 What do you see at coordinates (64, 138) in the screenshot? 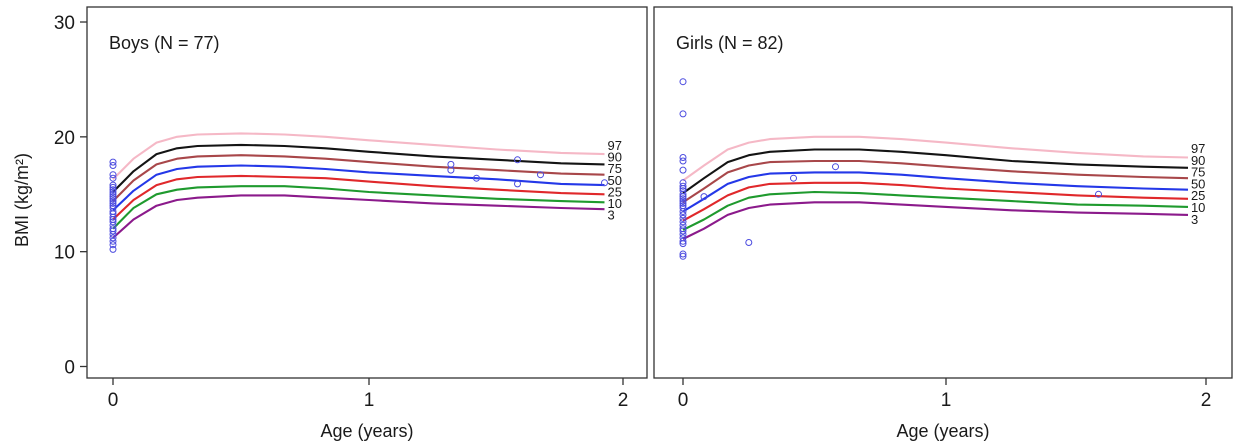
I see `y-tick-label: 20` at bounding box center [64, 138].